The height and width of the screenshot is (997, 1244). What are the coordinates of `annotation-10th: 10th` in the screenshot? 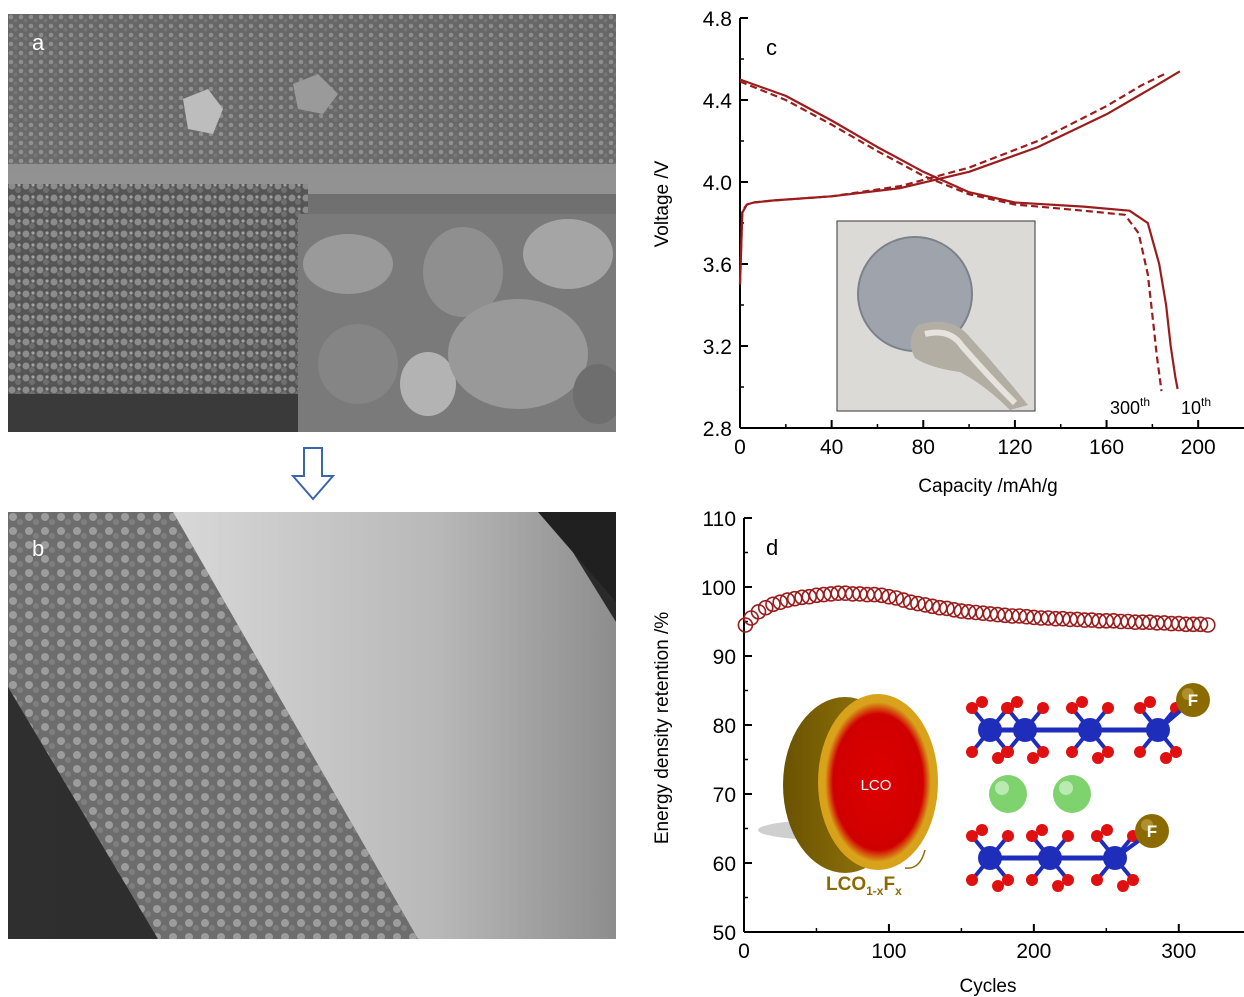 It's located at (1196, 406).